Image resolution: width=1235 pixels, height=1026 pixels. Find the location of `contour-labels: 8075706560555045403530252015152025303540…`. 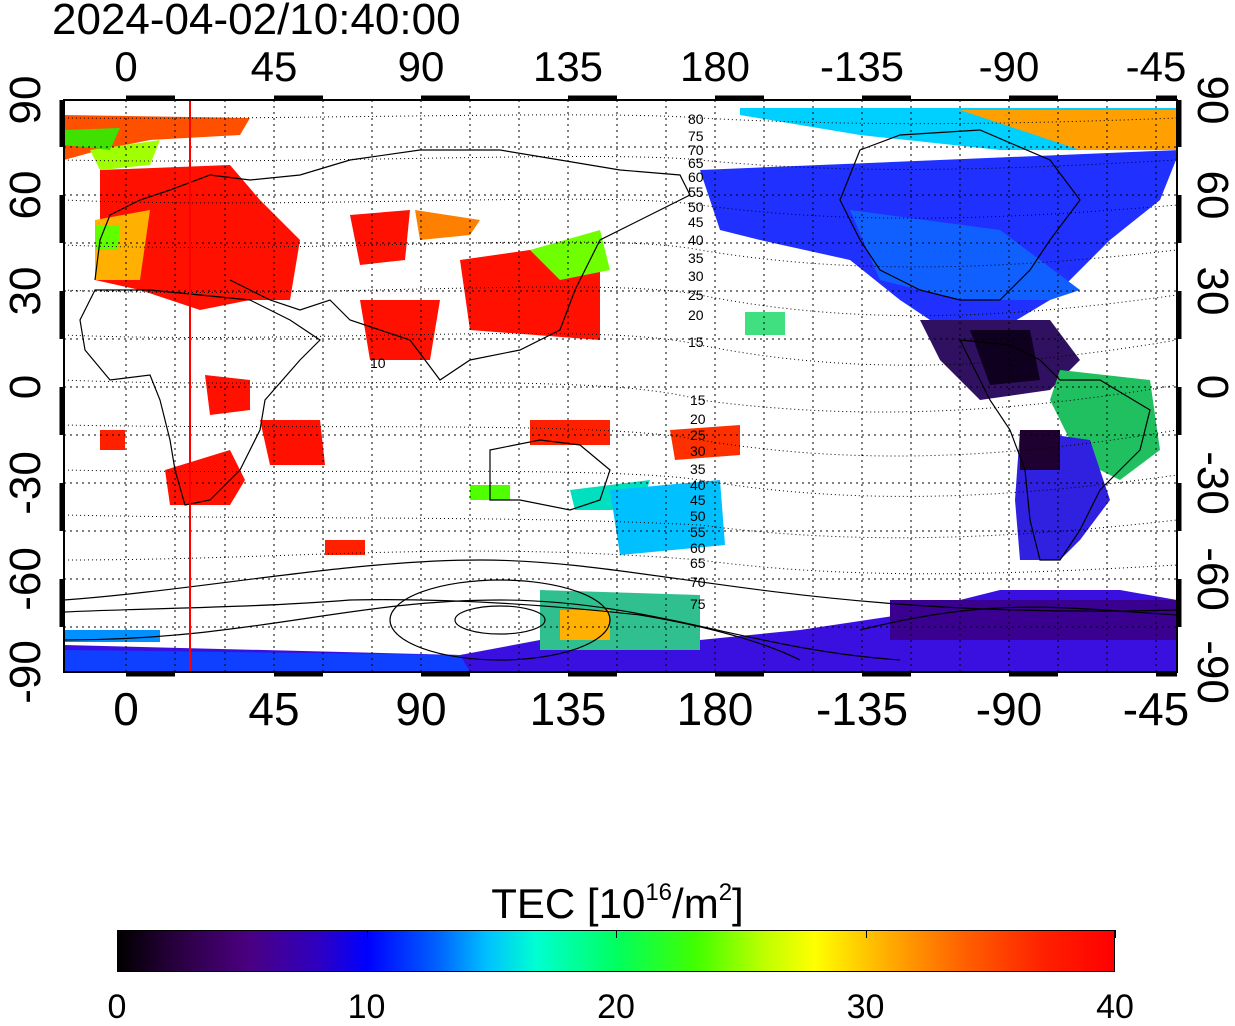

contour-labels: 8075706560555045403530252015152025303540… is located at coordinates (538, 361).